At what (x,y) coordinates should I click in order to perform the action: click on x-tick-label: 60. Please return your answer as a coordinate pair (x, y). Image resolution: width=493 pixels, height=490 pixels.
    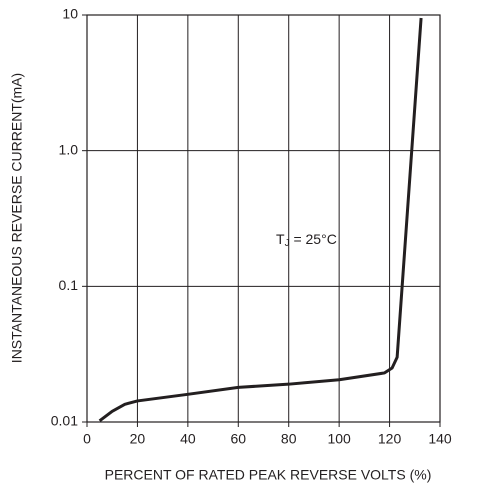
    Looking at the image, I should click on (238, 439).